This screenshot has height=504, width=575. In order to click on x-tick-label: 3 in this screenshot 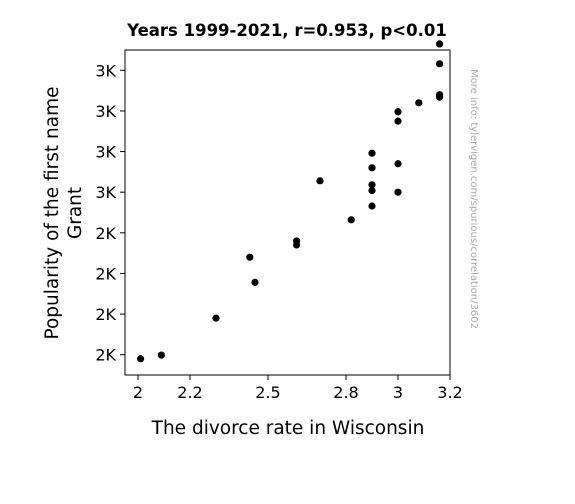, I will do `click(398, 392)`.